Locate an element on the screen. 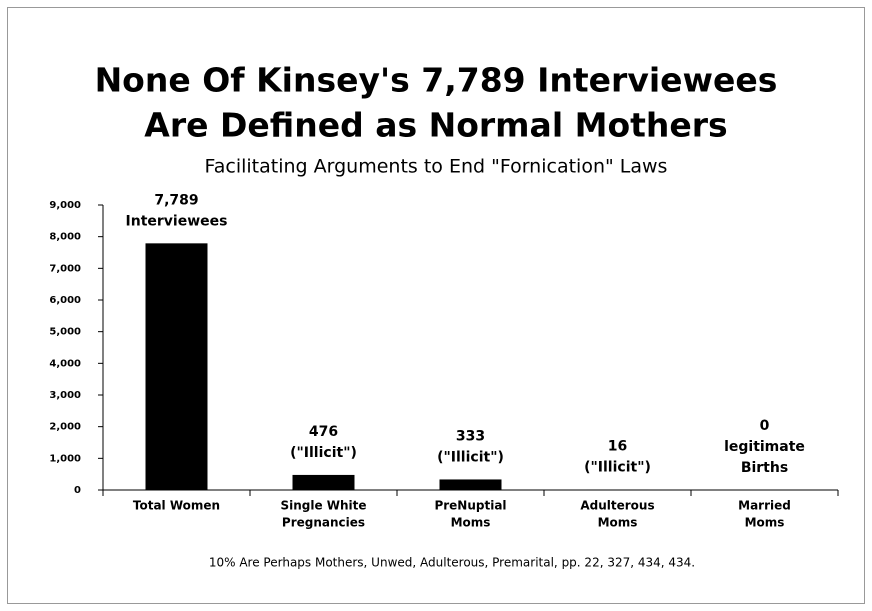 The image size is (872, 611). y-tick-label: 9,000 is located at coordinates (65, 205).